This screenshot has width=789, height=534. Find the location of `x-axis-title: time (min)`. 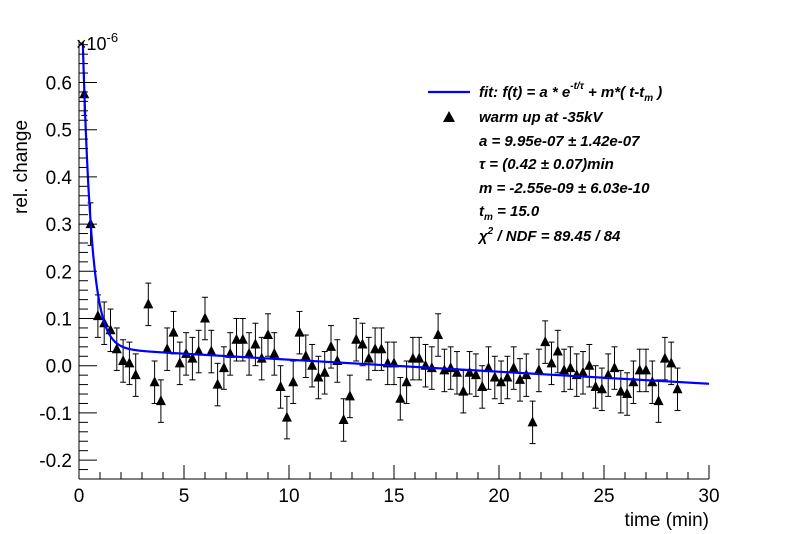

x-axis-title: time (min) is located at coordinates (667, 520).